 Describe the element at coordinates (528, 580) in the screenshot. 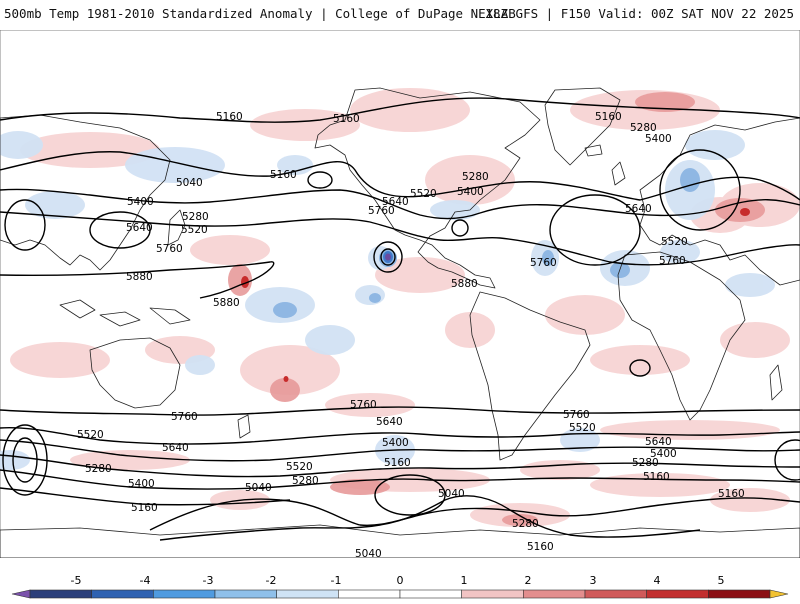

I see `colorbar-tick-label: 2` at that location.